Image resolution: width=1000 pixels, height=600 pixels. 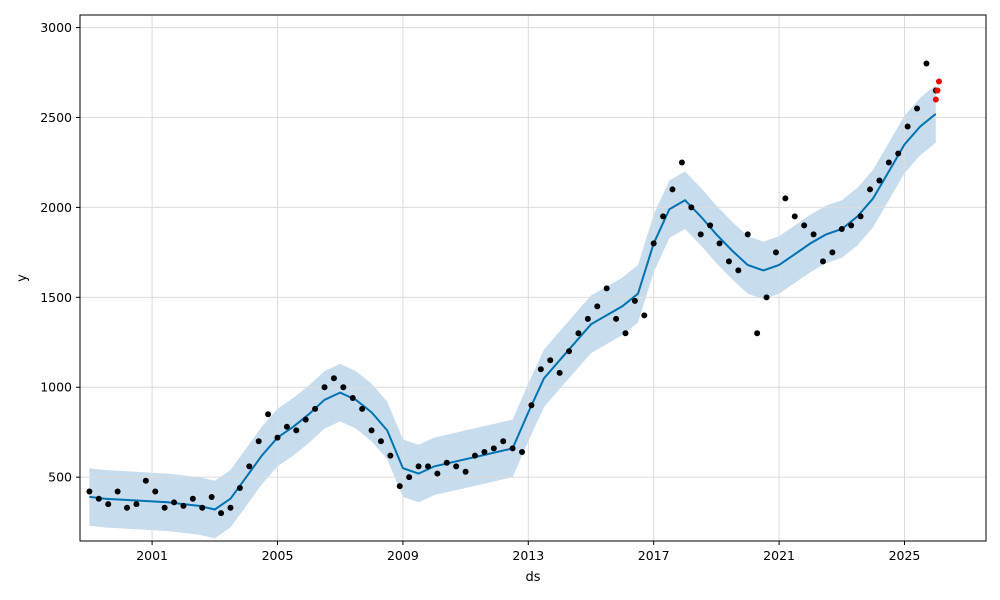 What do you see at coordinates (403, 555) in the screenshot?
I see `x-tick-label: 2009` at bounding box center [403, 555].